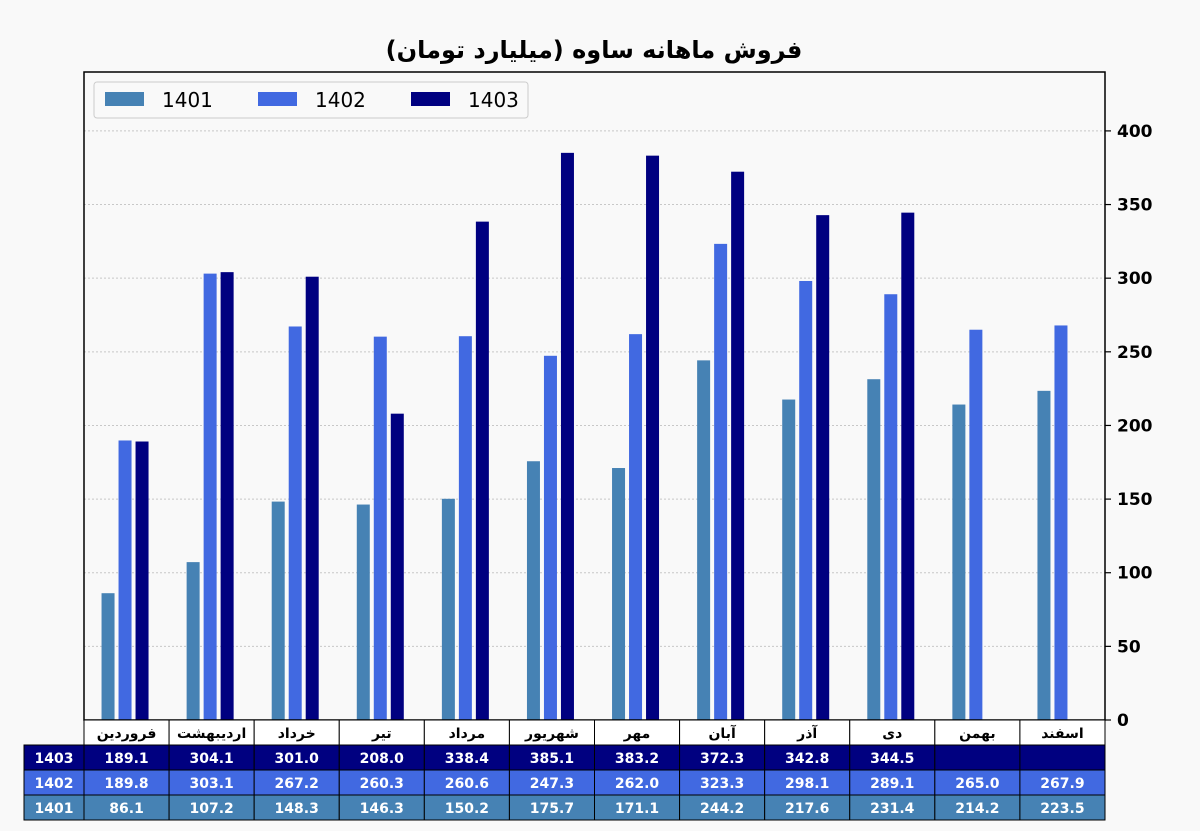 The height and width of the screenshot is (831, 1200). I want to click on category-label: آذر, so click(807, 733).